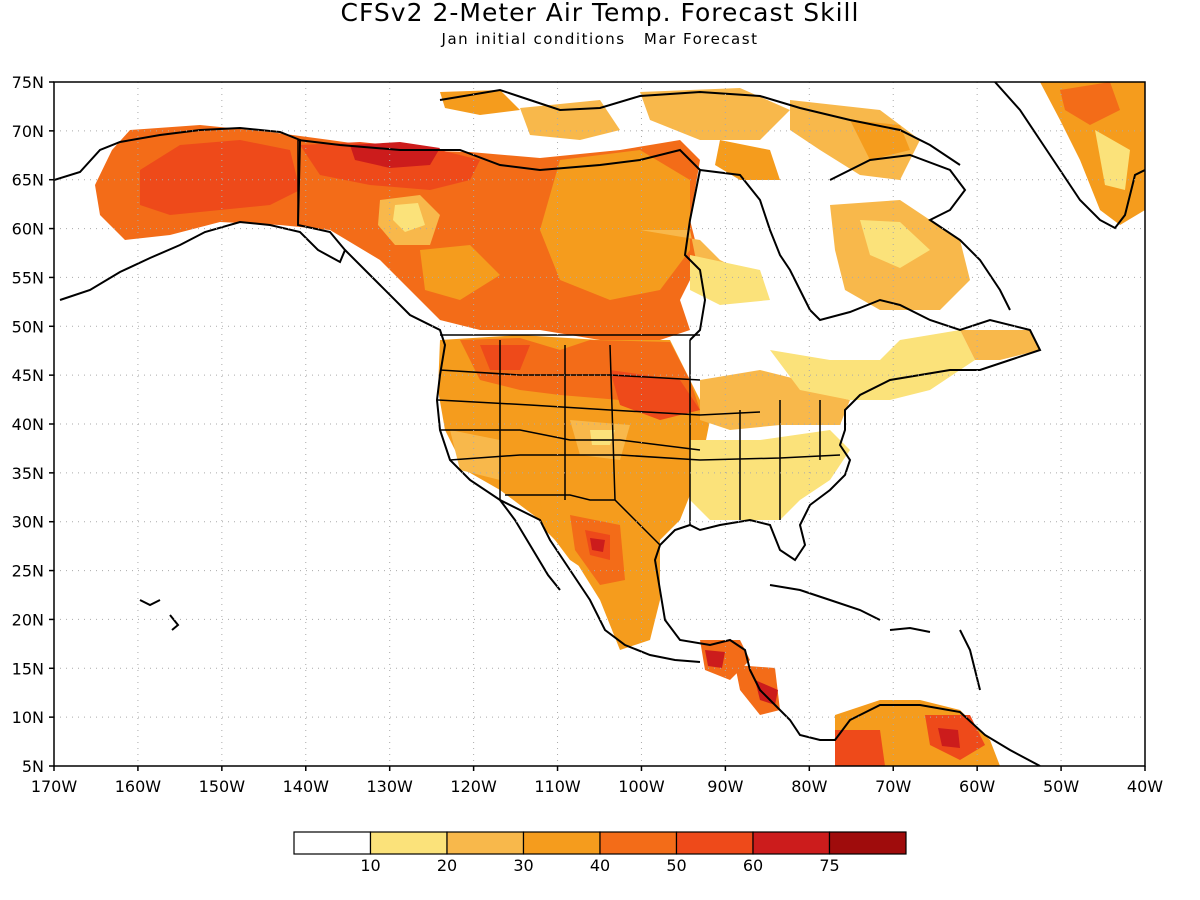 This screenshot has height=900, width=1200. I want to click on lon-tick-label: 120W, so click(473, 786).